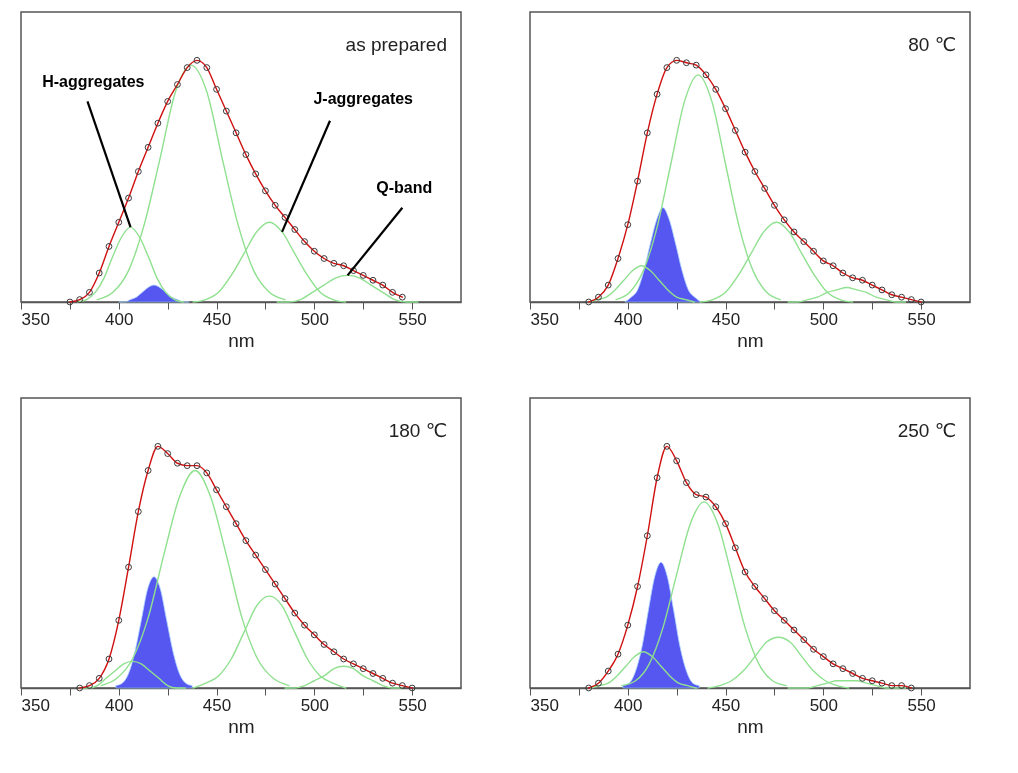  I want to click on text: 250 ℃, so click(926, 430).